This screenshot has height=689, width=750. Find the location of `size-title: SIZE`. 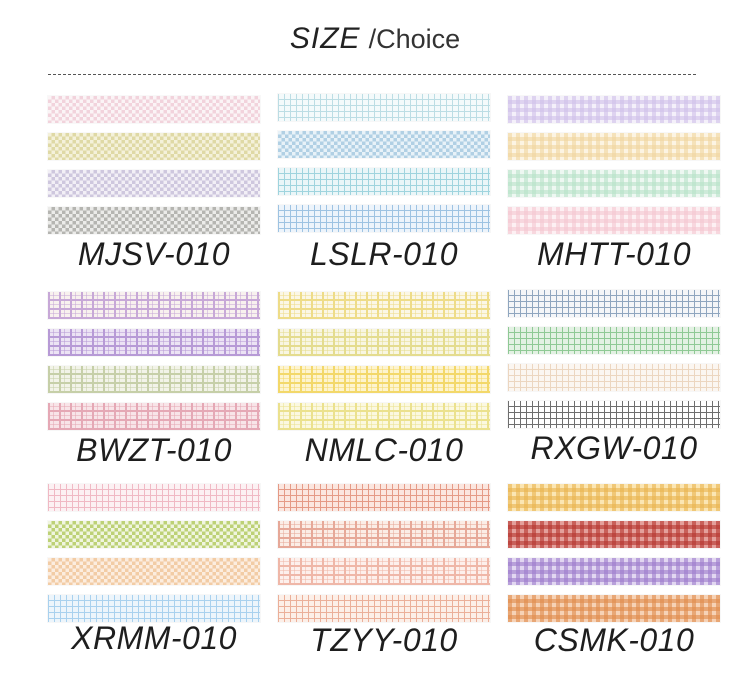

size-title: SIZE is located at coordinates (325, 38).